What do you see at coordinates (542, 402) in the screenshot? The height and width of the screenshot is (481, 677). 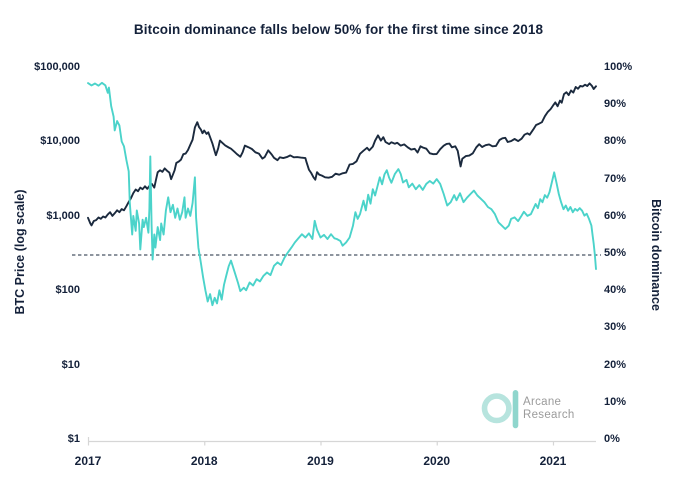 I see `logo-text-line1: Arcane` at bounding box center [542, 402].